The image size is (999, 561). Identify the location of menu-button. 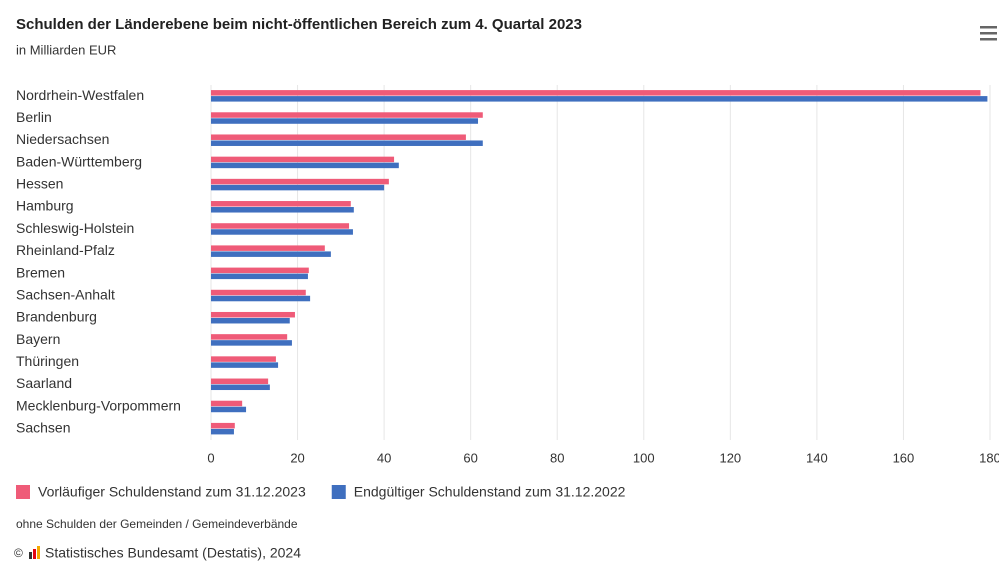
(988, 33).